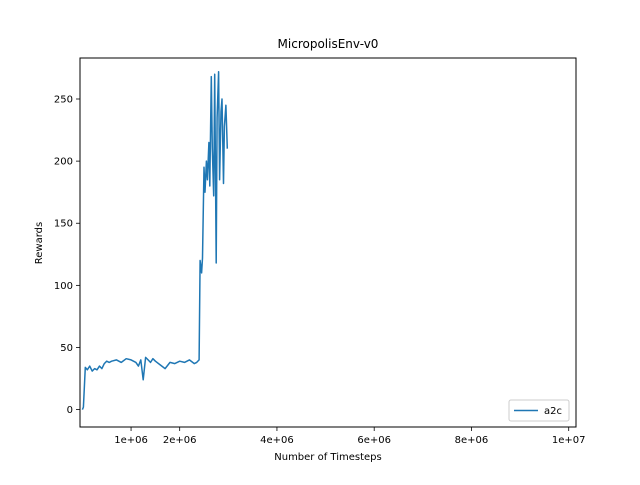 Image resolution: width=640 pixels, height=485 pixels. I want to click on y-tick-label: 0, so click(70, 410).